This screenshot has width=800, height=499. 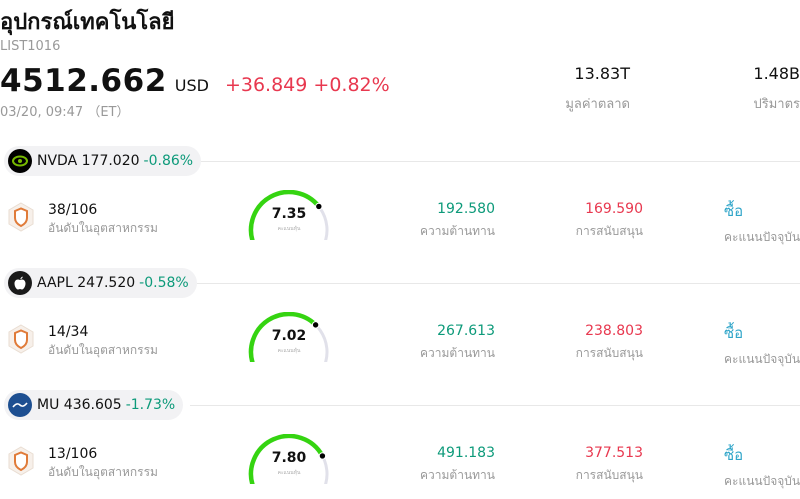 I want to click on stock-change: -0.86%, so click(x=168, y=161).